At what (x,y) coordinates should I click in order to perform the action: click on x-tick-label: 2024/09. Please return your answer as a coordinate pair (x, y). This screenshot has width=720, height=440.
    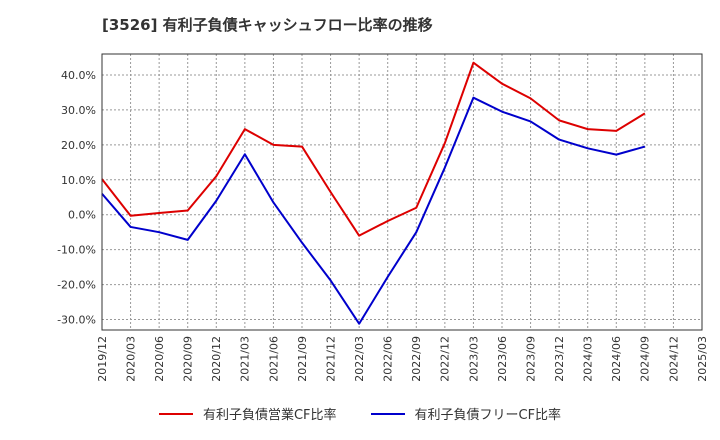
    Looking at the image, I should click on (645, 359).